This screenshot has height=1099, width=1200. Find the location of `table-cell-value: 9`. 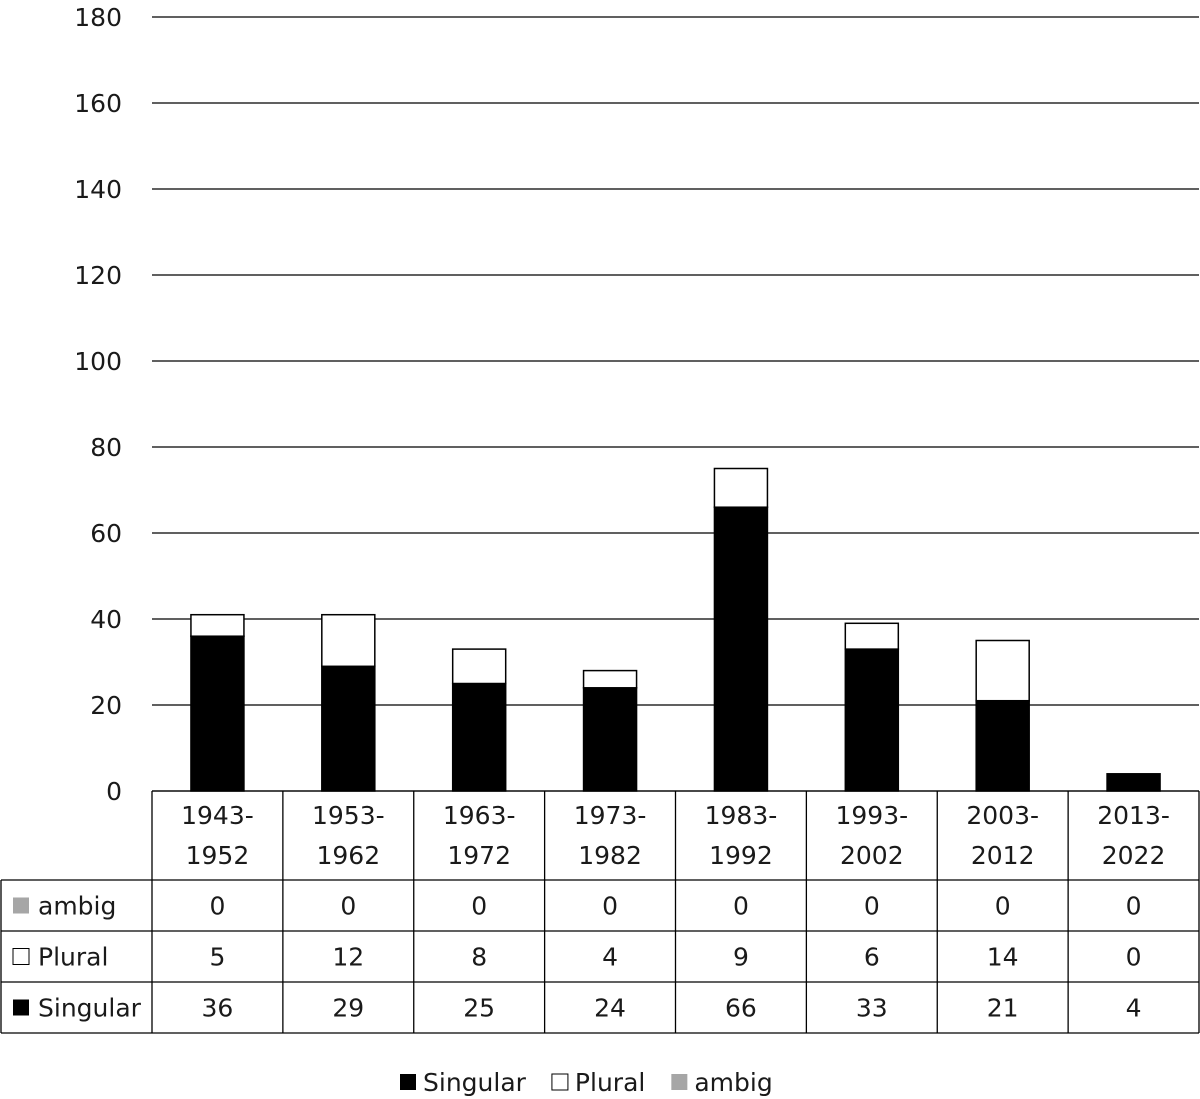

table-cell-value: 9 is located at coordinates (741, 957).